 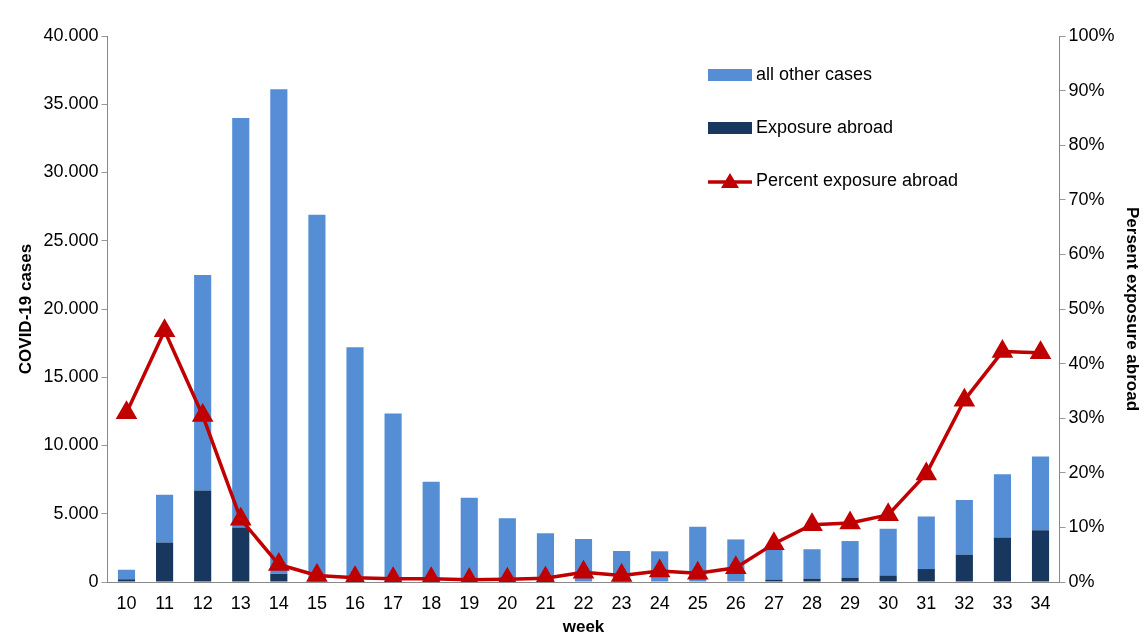 I want to click on y-tick-label: 10.000, so click(x=71, y=444).